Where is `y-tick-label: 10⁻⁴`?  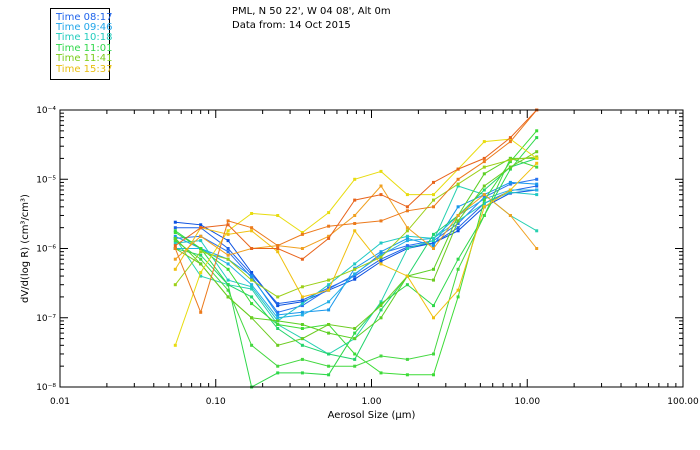
y-tick-label: 10⁻⁴ is located at coordinates (46, 111).